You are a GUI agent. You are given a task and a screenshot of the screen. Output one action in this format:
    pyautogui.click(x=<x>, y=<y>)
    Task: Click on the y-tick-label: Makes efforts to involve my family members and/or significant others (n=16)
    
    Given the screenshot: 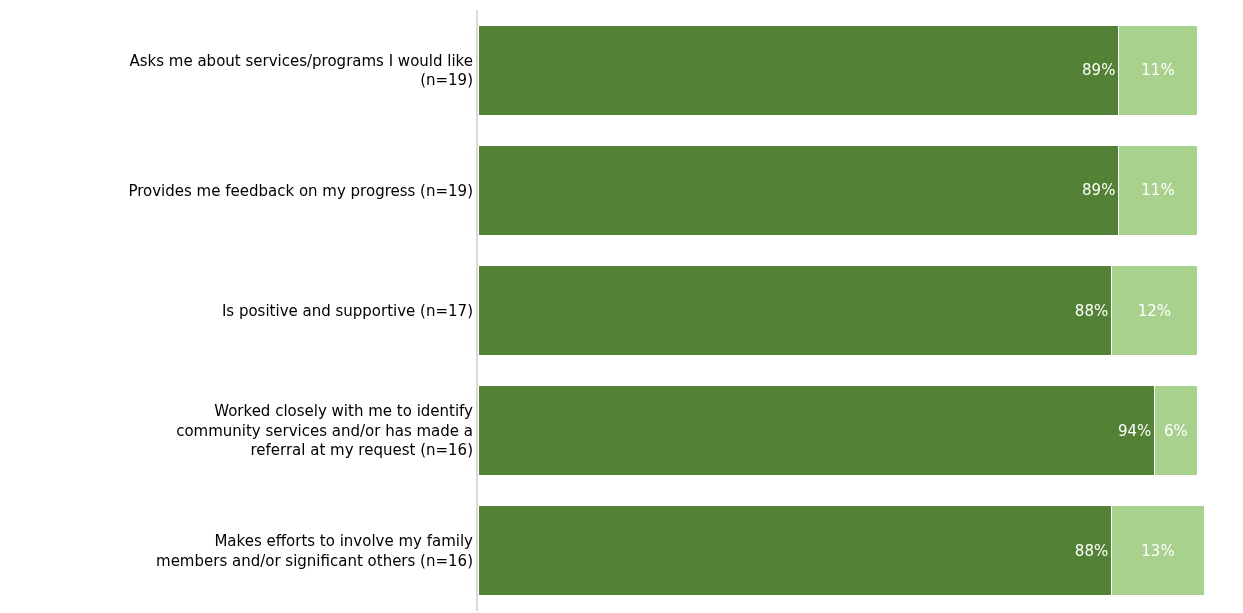 What is the action you would take?
    pyautogui.click(x=315, y=551)
    